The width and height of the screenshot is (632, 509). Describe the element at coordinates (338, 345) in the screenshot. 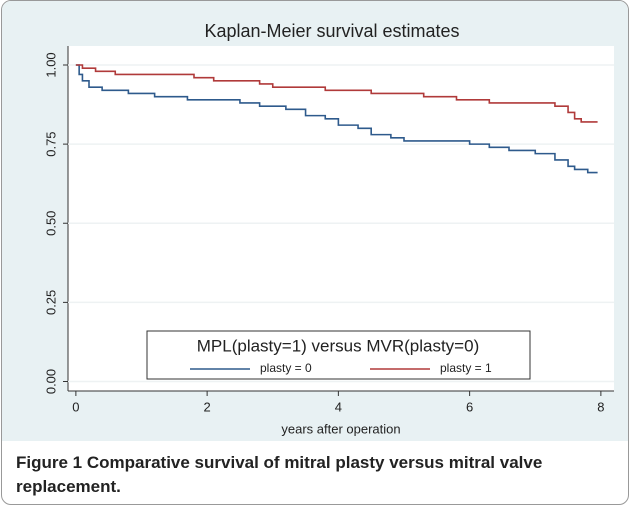

I see `legend-title: MPL(plasty=1) versus MVR(plasty=0)` at that location.